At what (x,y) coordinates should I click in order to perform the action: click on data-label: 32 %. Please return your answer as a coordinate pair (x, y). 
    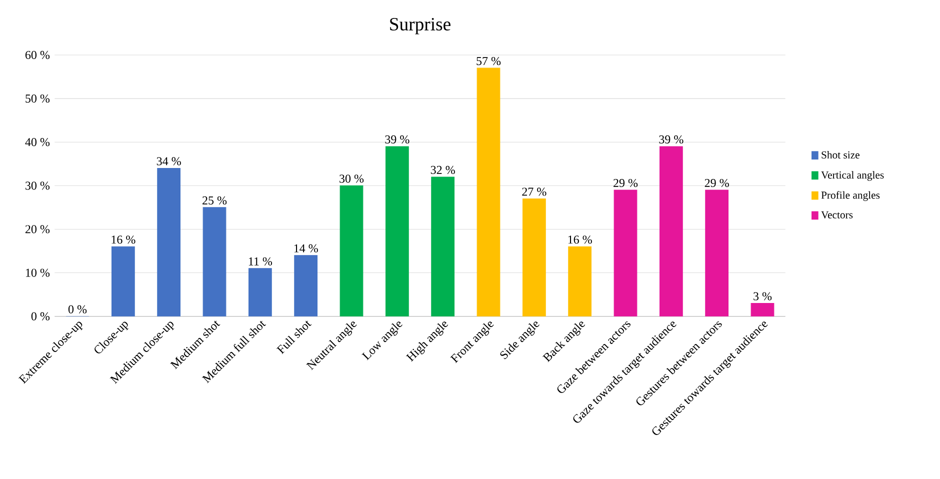
    Looking at the image, I should click on (442, 170).